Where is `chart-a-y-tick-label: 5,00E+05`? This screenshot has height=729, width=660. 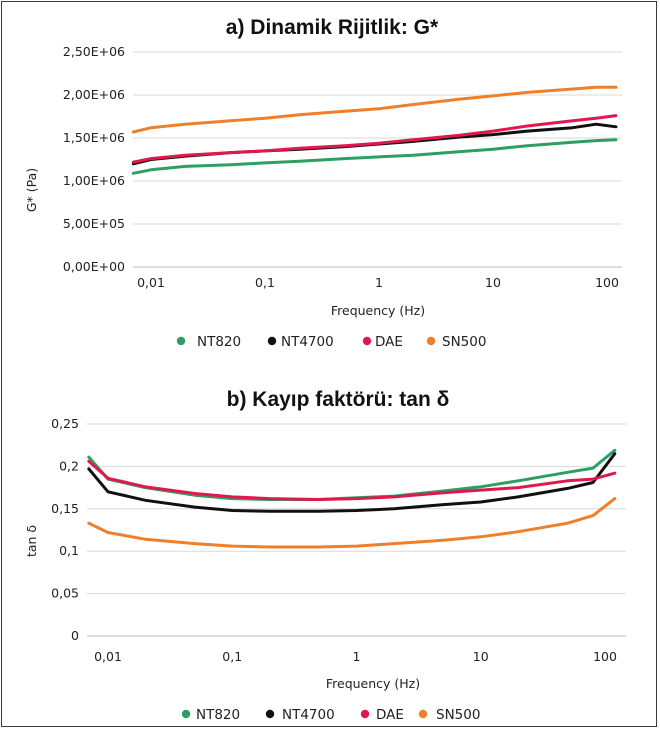
chart-a-y-tick-label: 5,00E+05 is located at coordinates (94, 223).